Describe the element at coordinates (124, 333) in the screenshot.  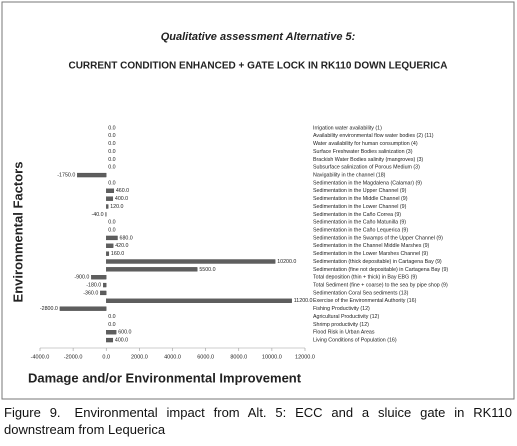
I see `value-label: 600.0` at that location.